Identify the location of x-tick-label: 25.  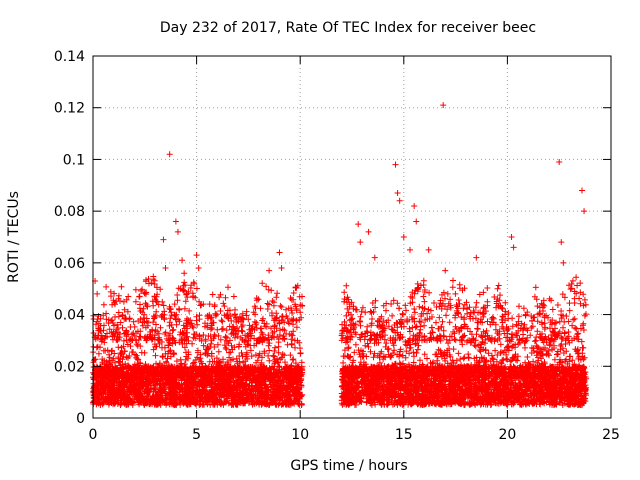
(611, 435).